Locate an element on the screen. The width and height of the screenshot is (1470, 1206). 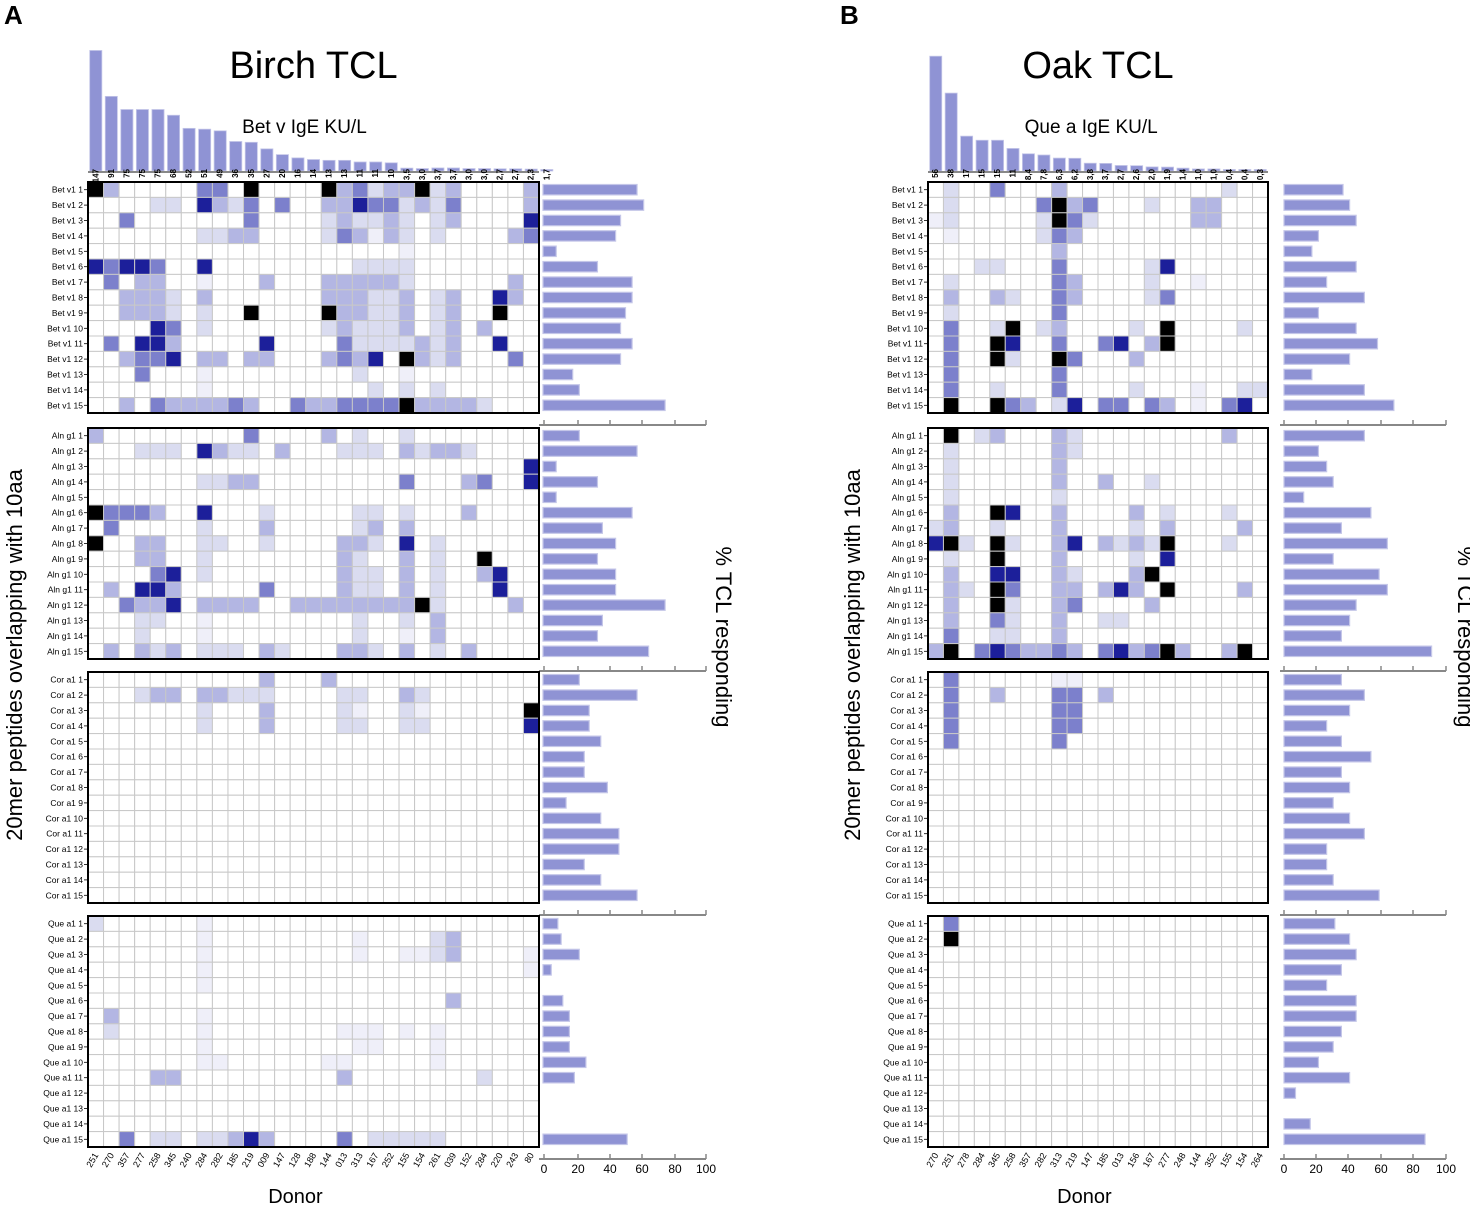
percent-bar is located at coordinates (1305, 282).